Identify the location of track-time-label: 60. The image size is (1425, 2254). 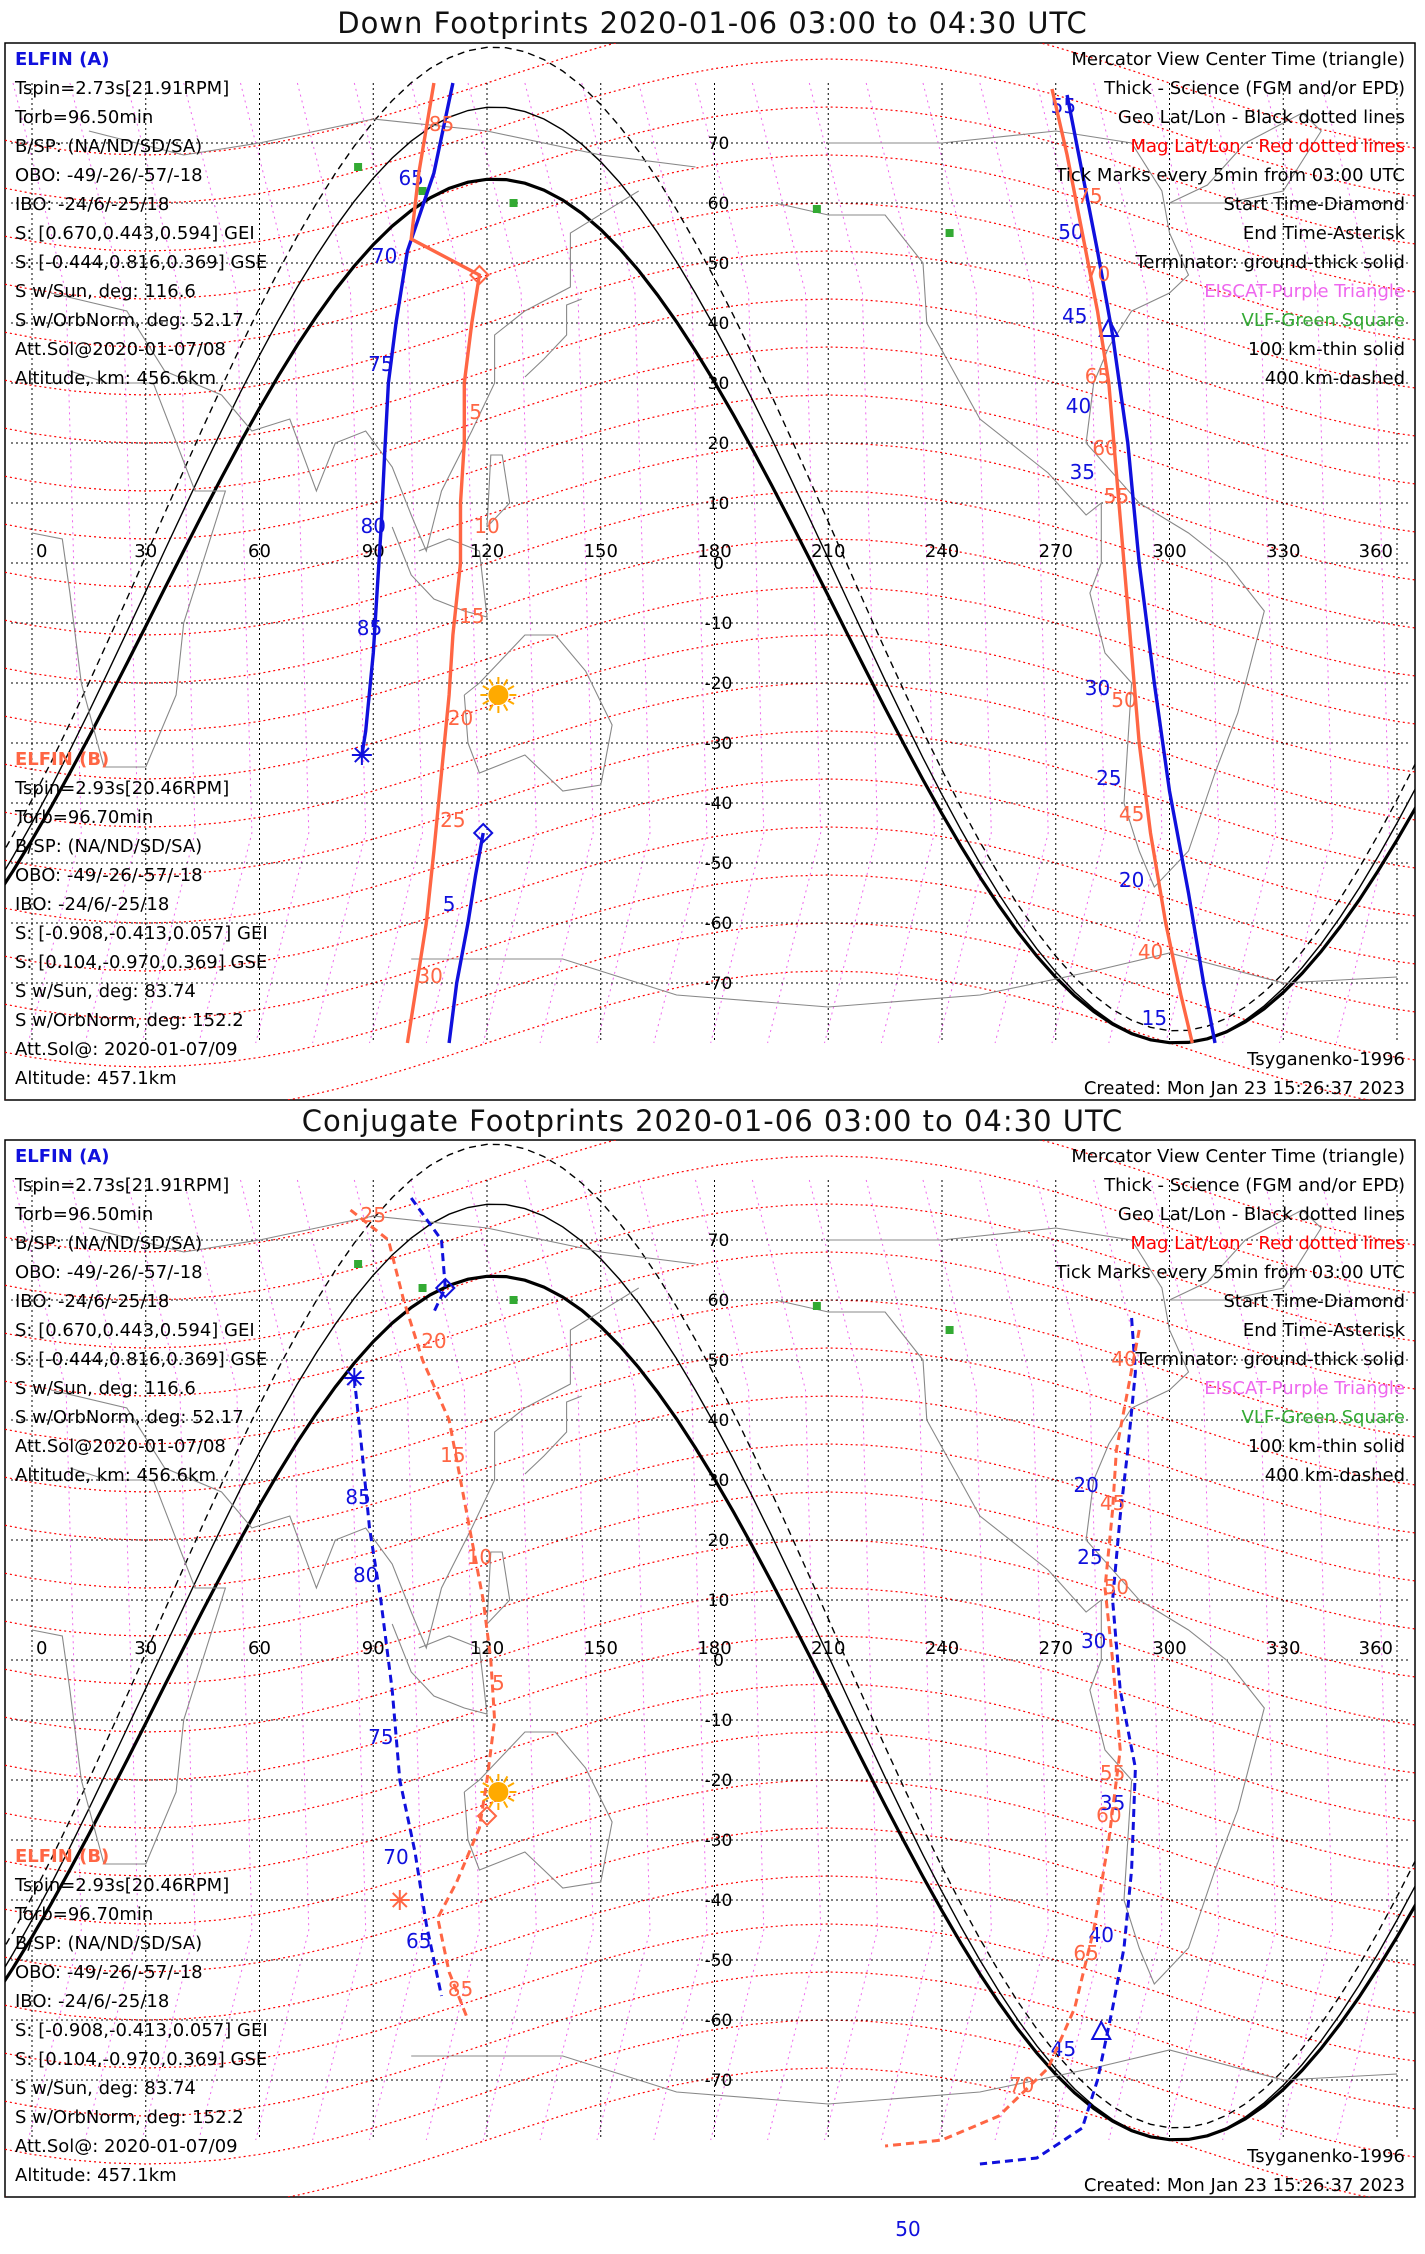
(1104, 448).